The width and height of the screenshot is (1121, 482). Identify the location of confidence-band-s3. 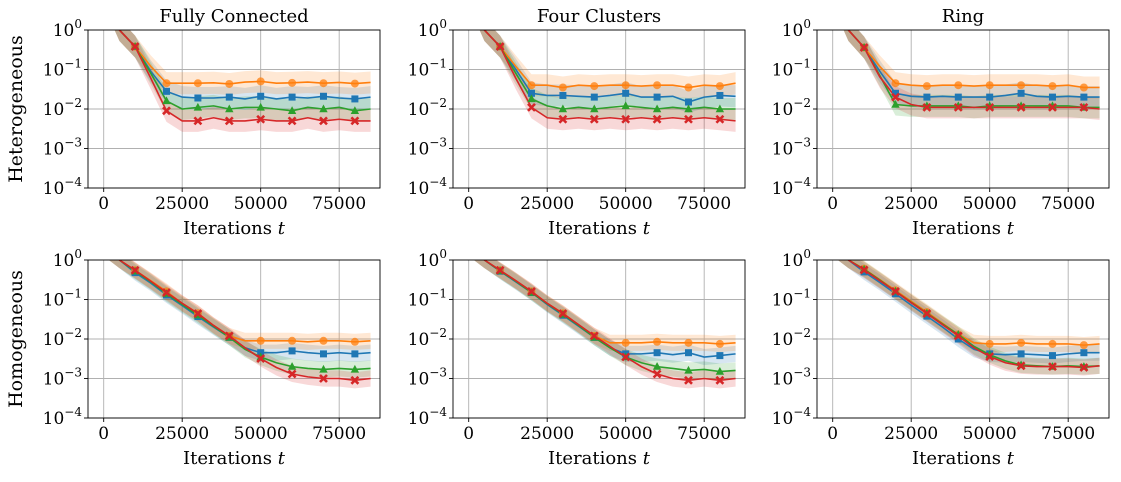
(242, 76).